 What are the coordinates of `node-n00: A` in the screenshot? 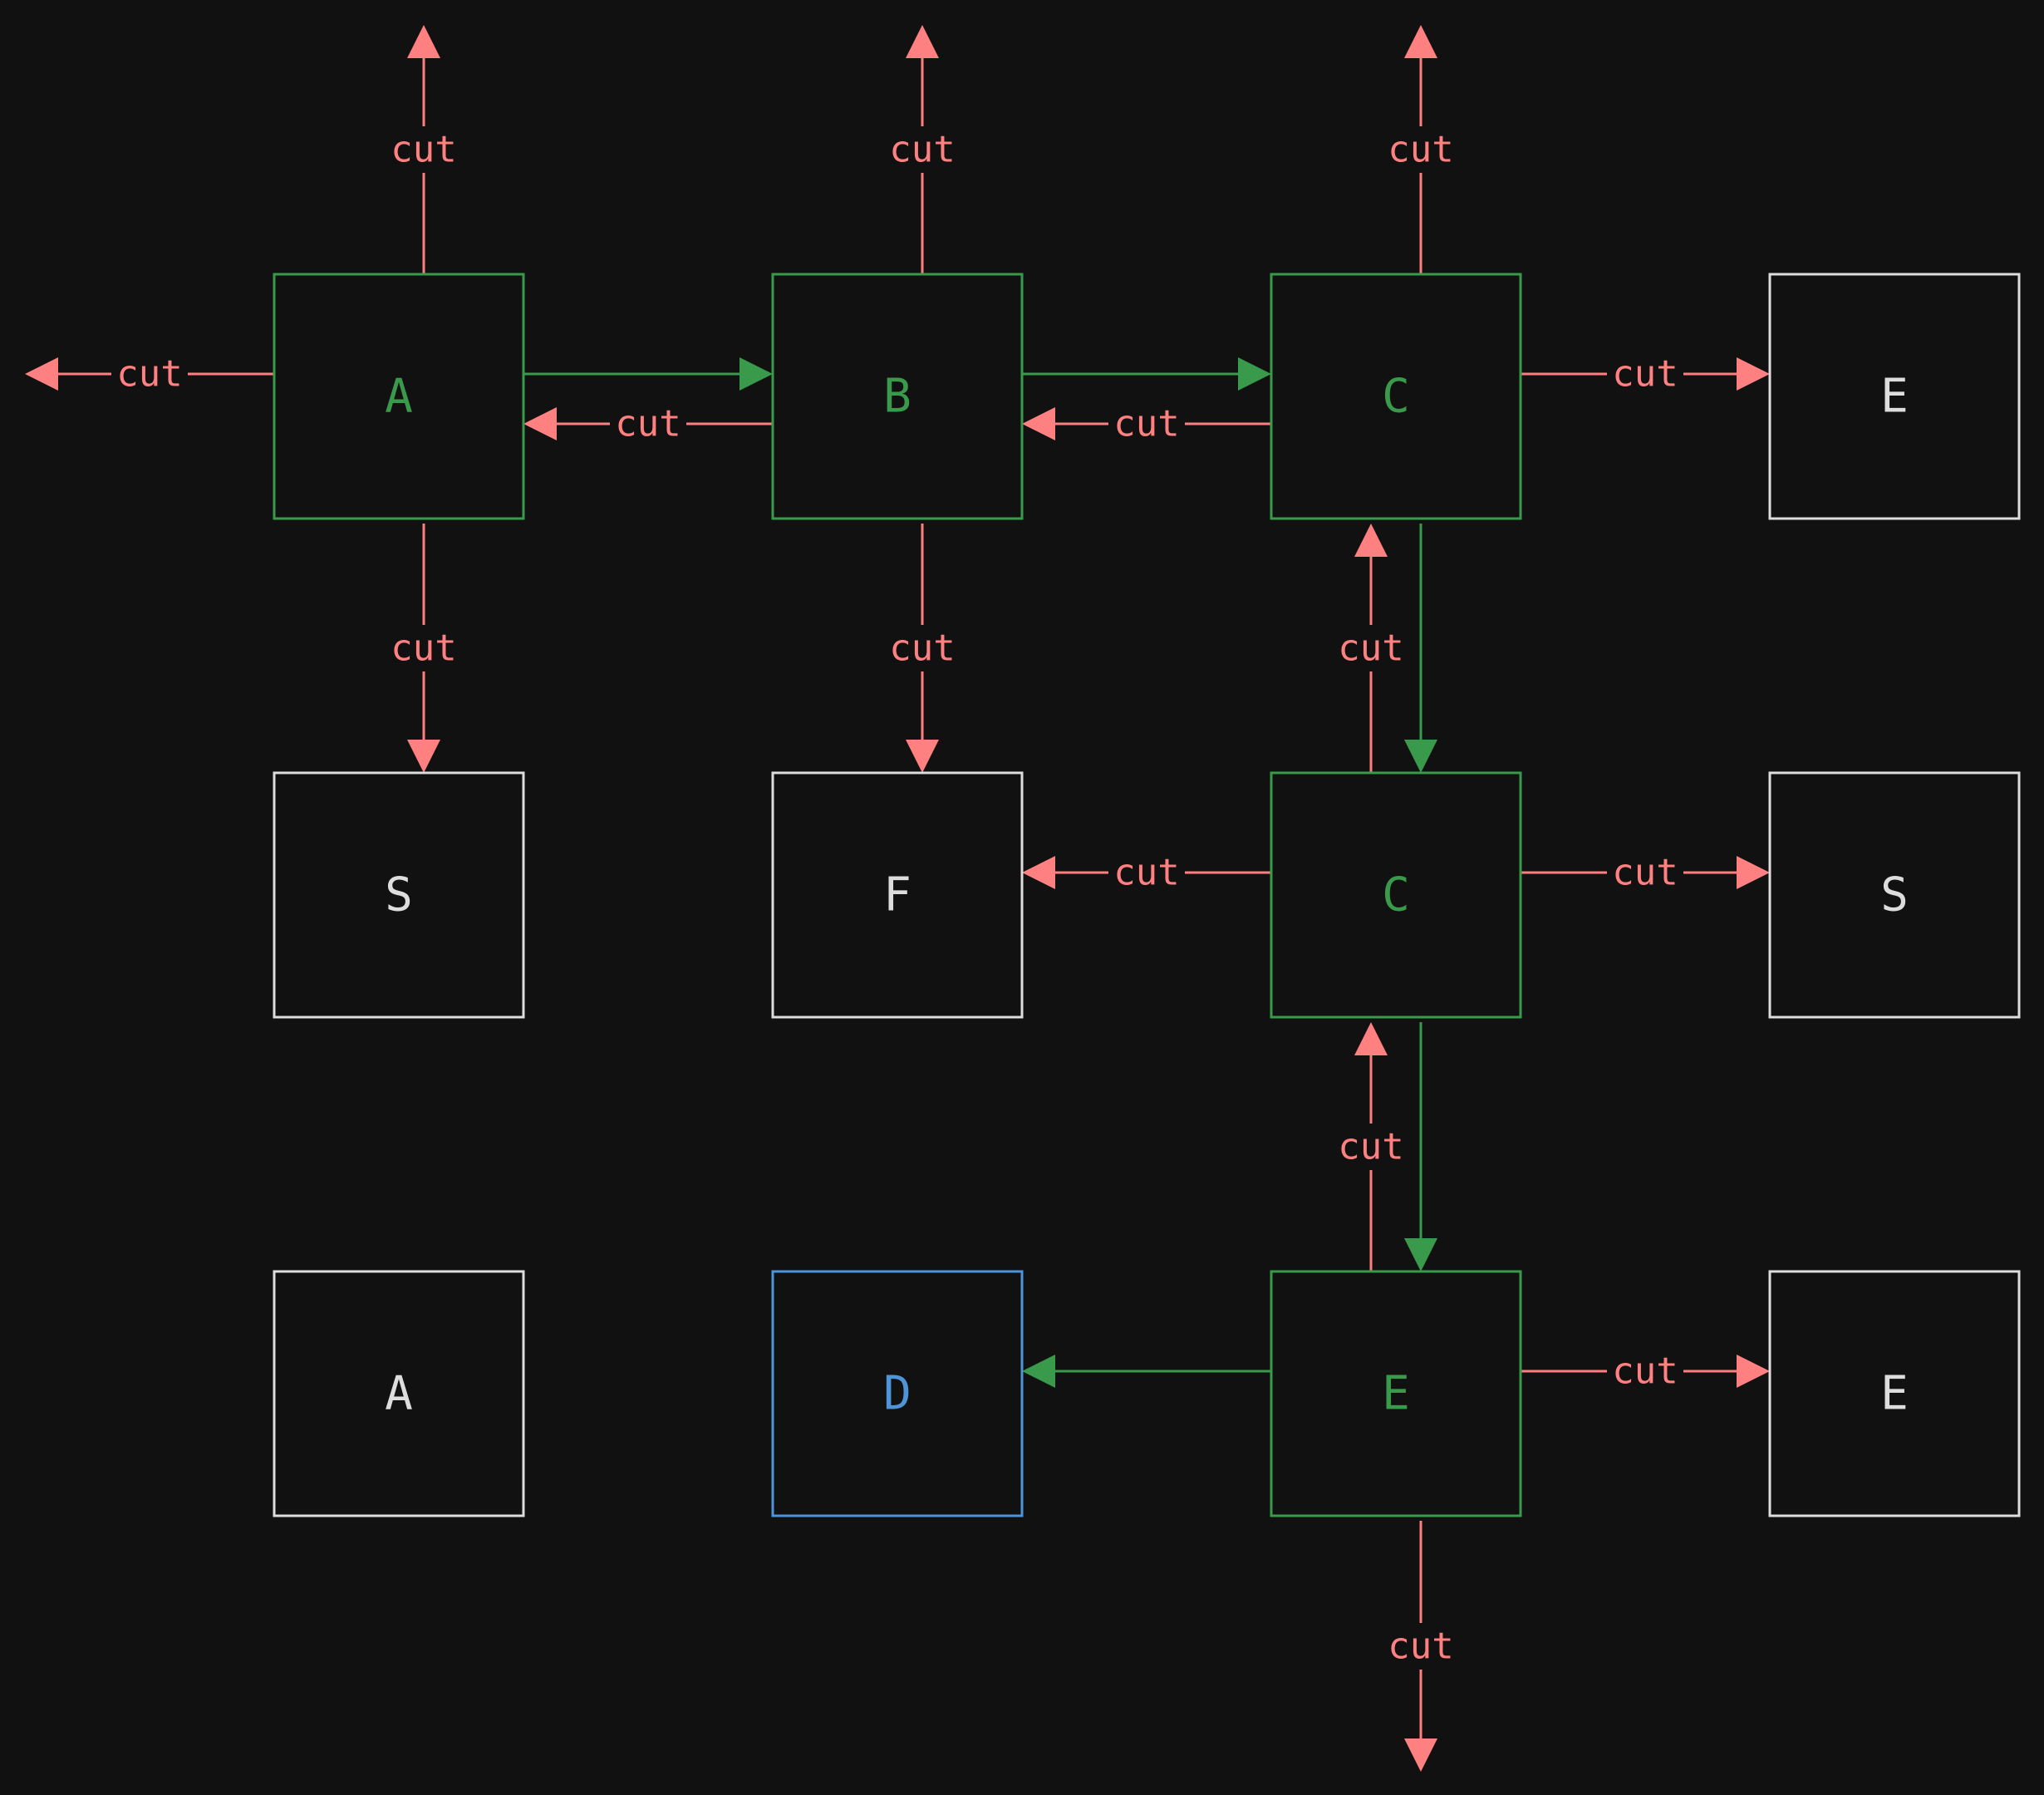 It's located at (399, 396).